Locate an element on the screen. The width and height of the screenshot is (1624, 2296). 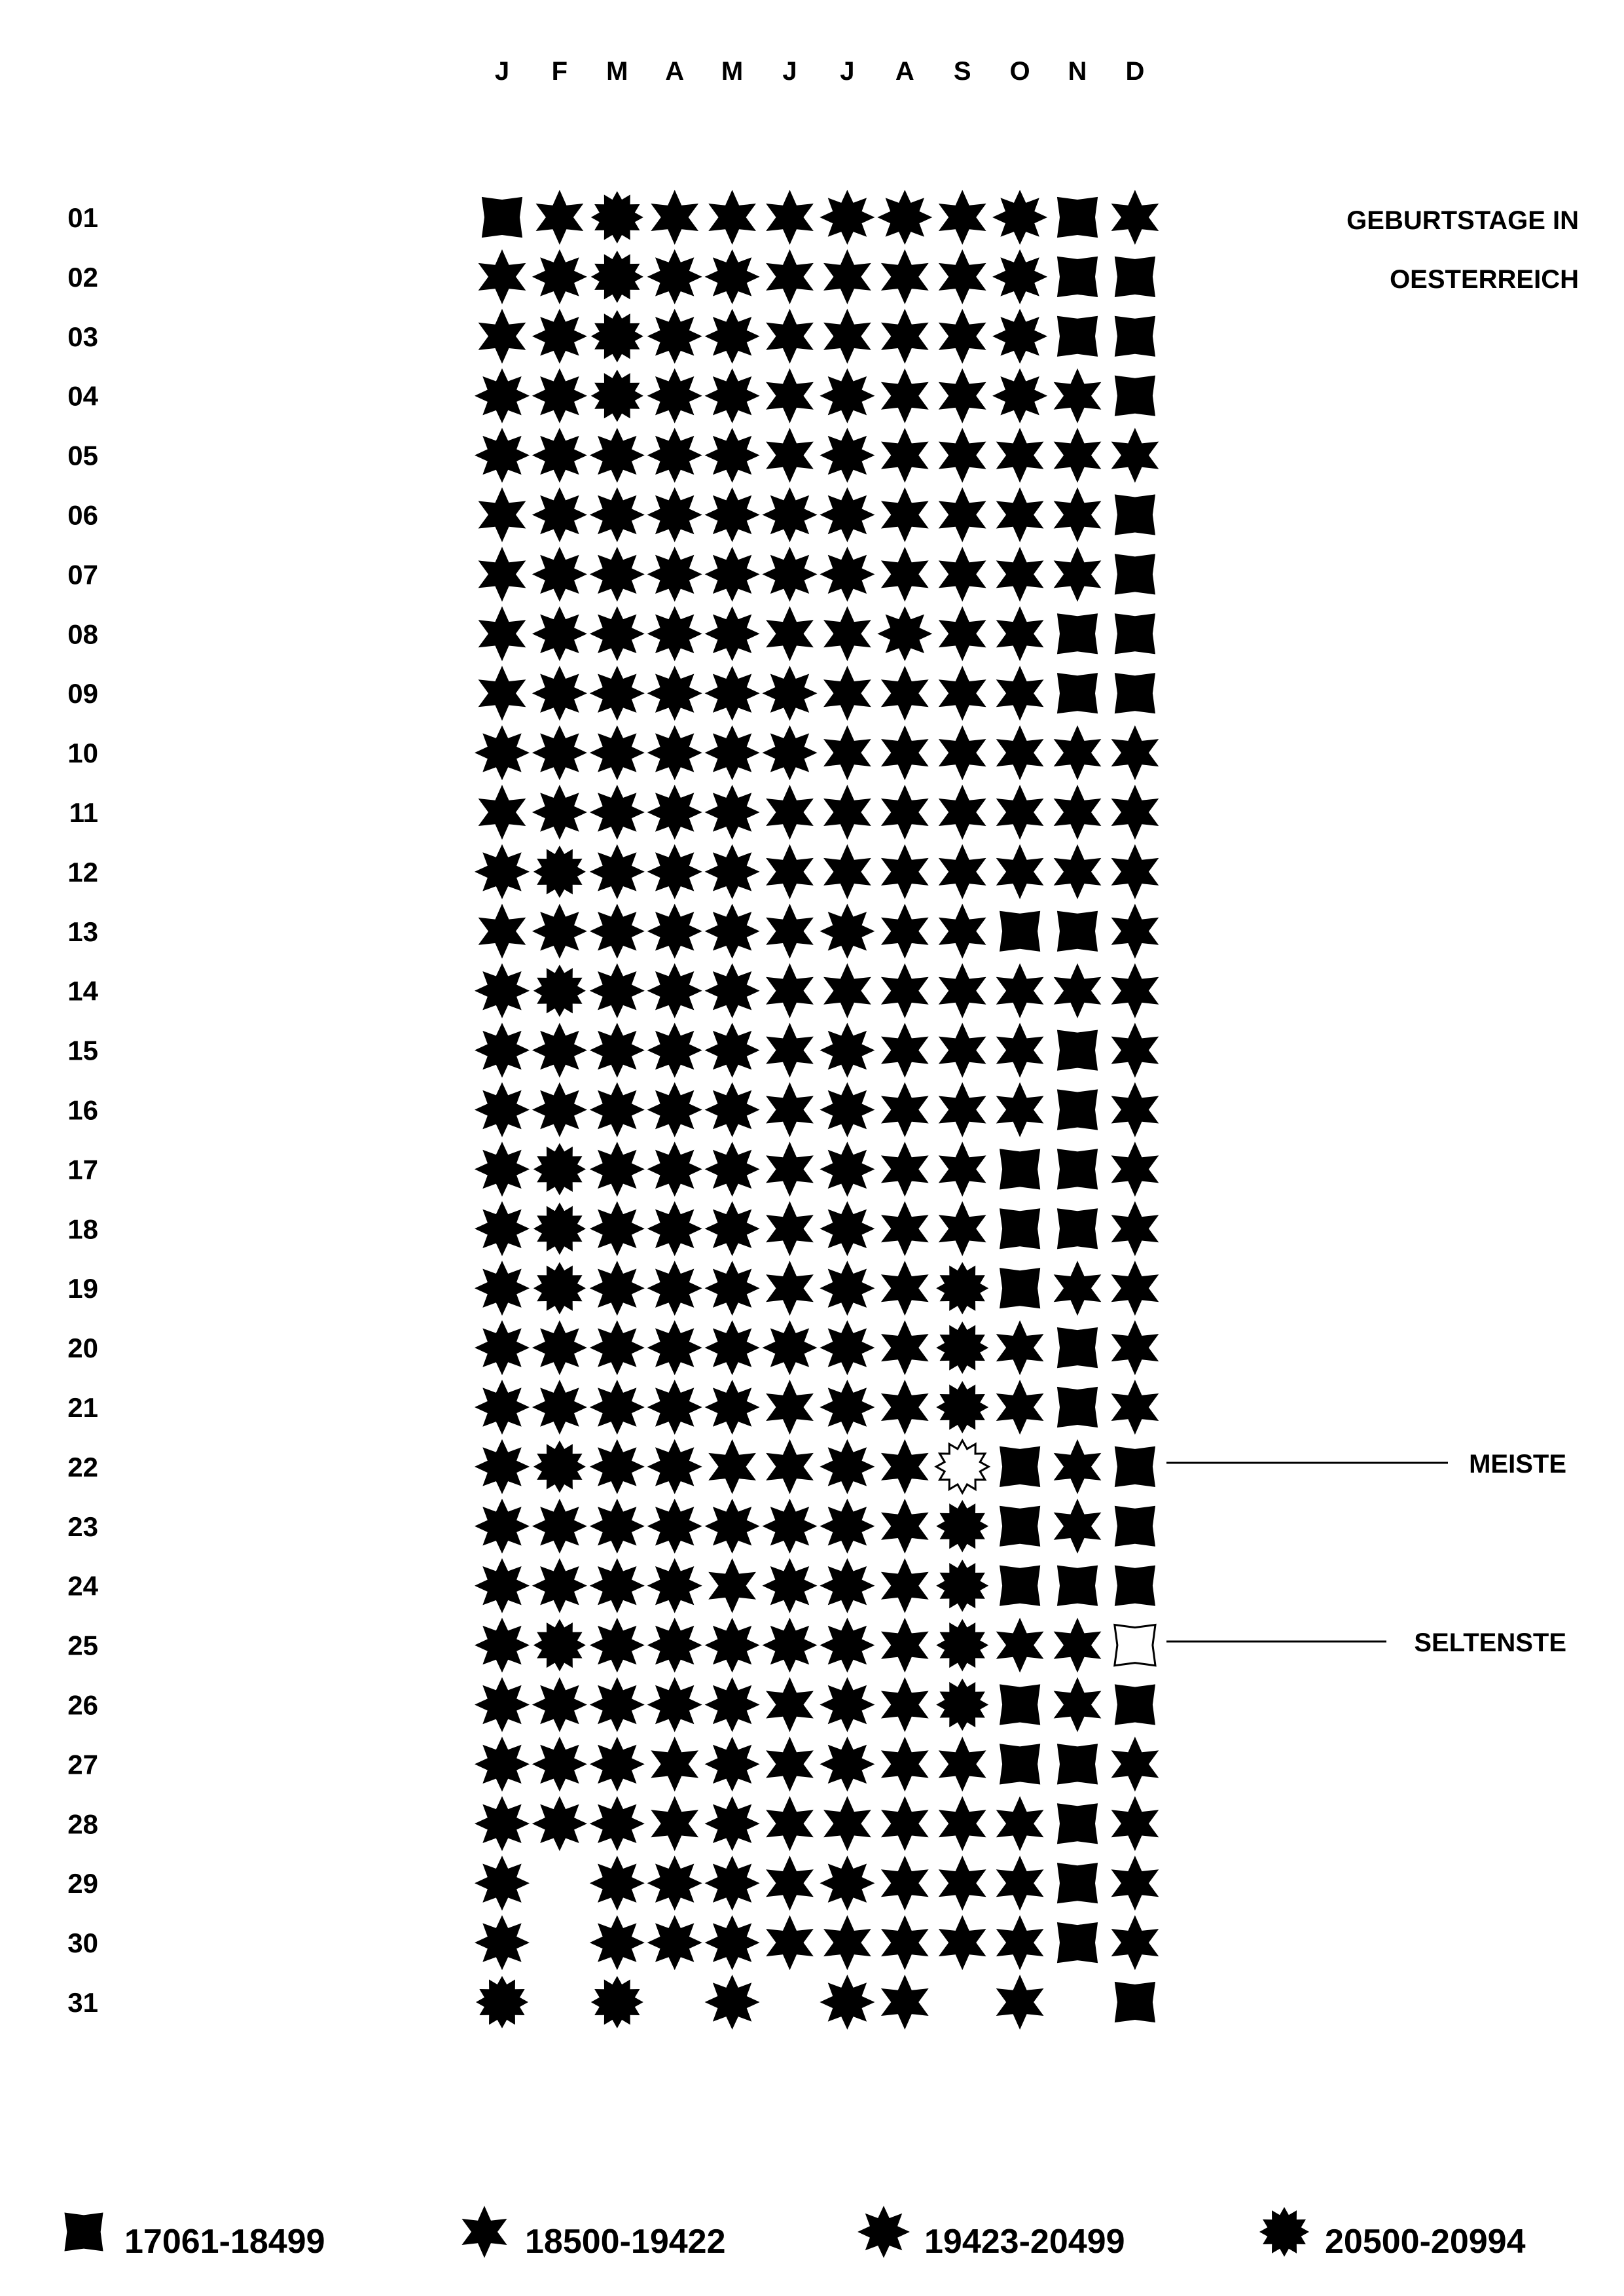
day-label: 05 is located at coordinates (82, 455).